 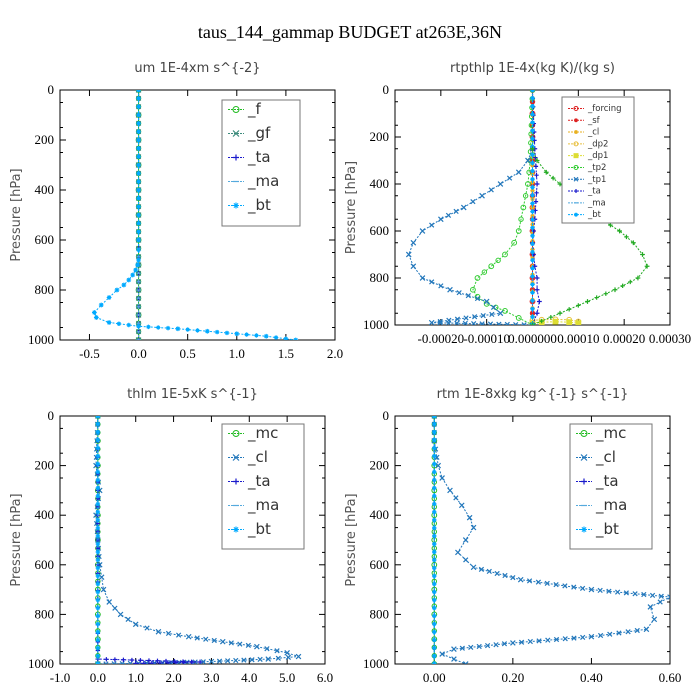 What do you see at coordinates (624, 338) in the screenshot?
I see `x-tick-label: 0.00020` at bounding box center [624, 338].